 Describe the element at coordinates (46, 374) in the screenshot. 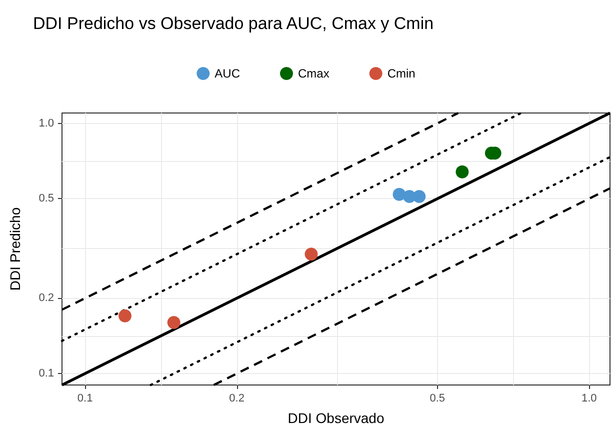

I see `y-tick-label: 0.1` at that location.